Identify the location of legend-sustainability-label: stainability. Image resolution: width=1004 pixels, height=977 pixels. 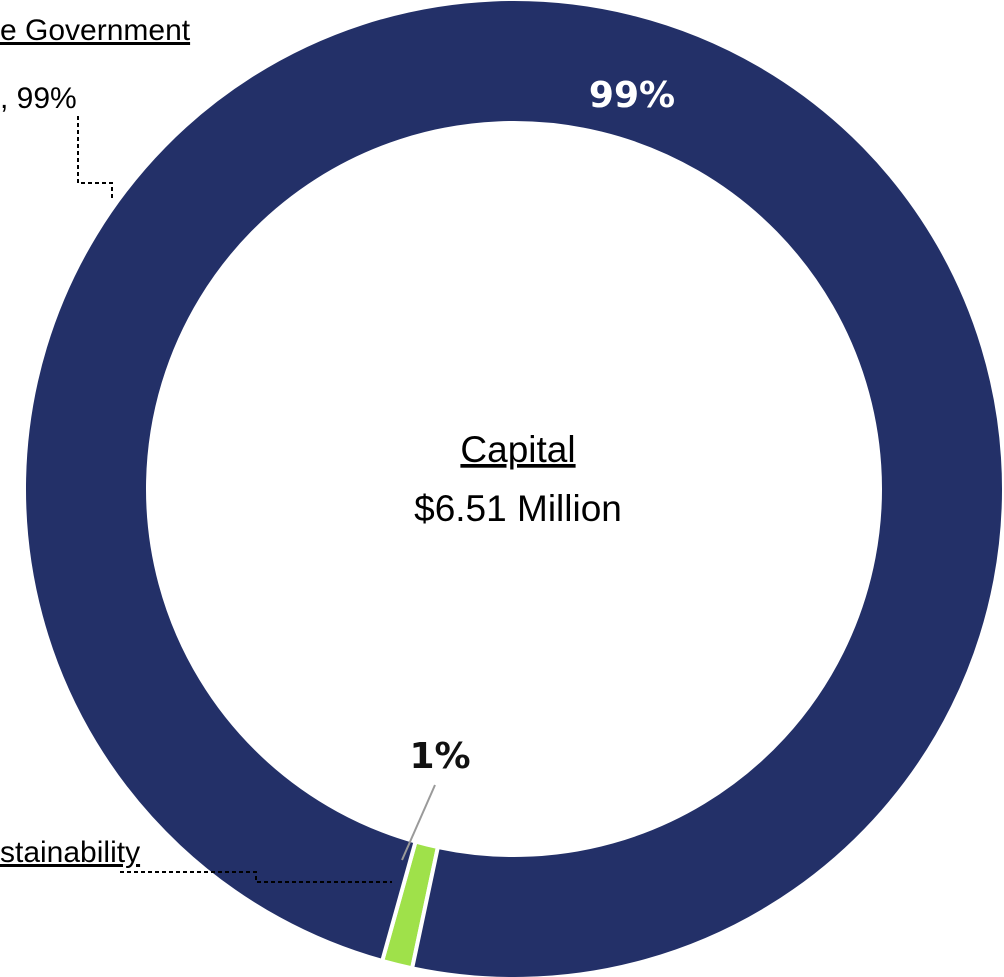
(70, 852).